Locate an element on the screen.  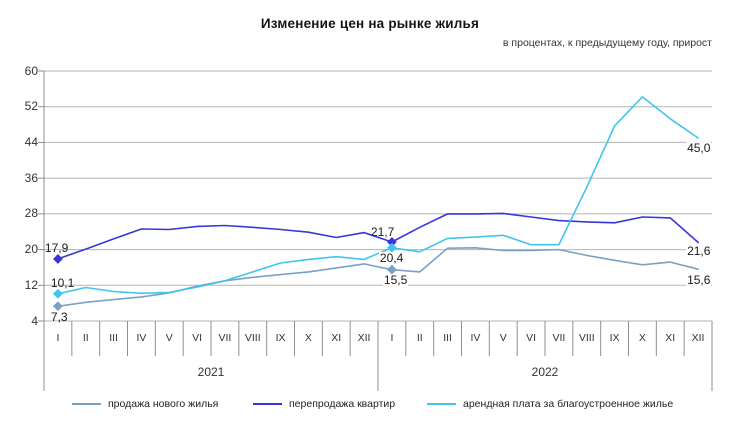
chart-subtitle: в процентах, к предыдущему году, прирост is located at coordinates (607, 43).